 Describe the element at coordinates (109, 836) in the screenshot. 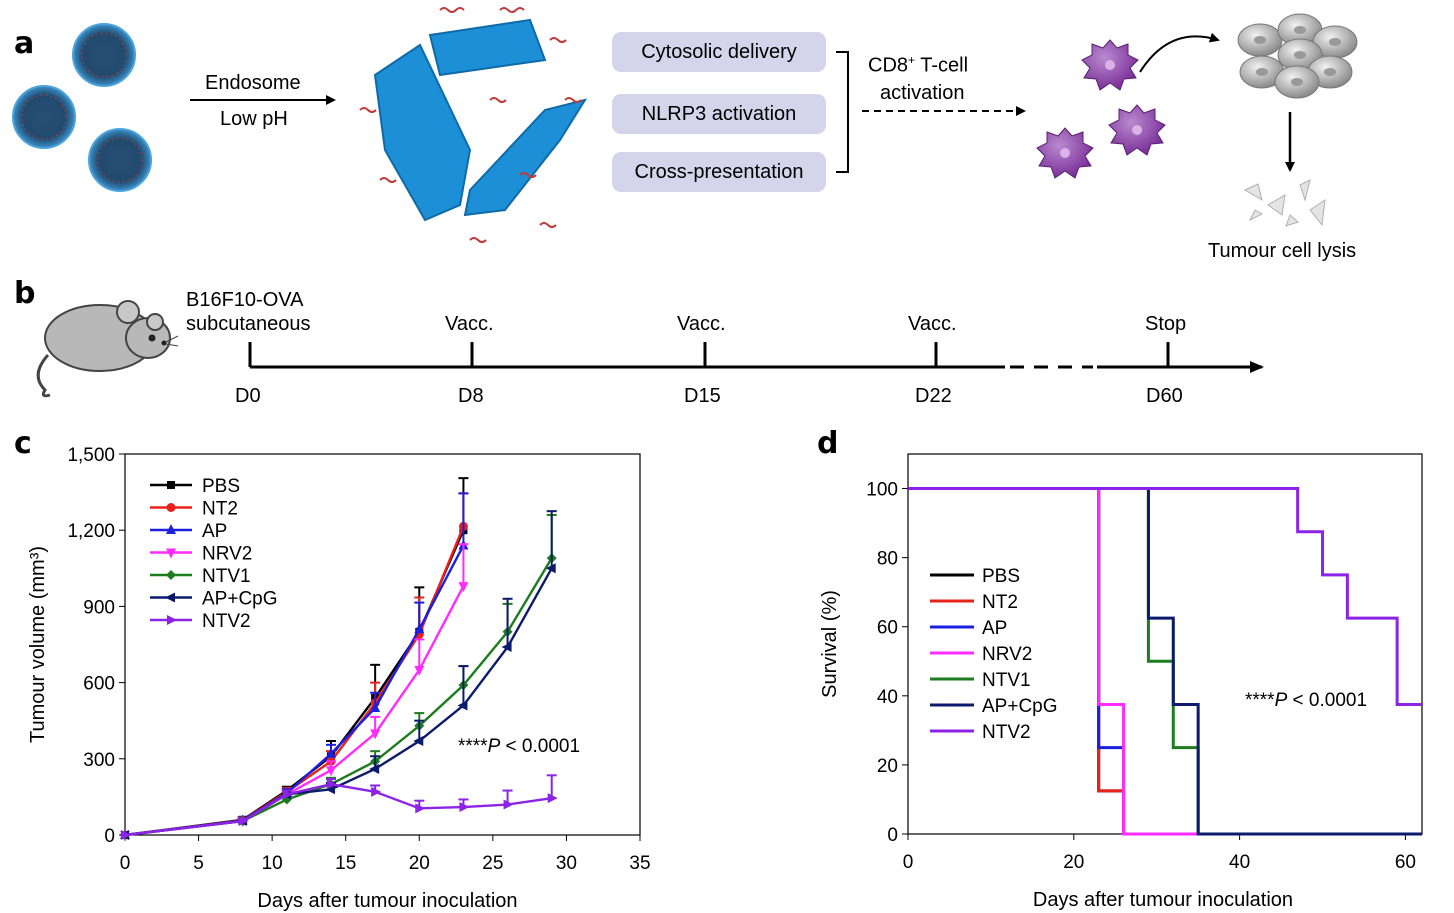

I see `y-tick-label: 0` at that location.